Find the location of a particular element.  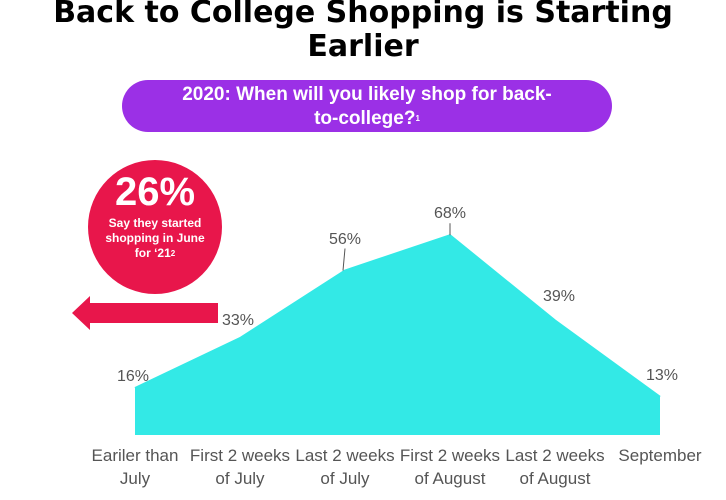

value-label: 16% is located at coordinates (133, 376).